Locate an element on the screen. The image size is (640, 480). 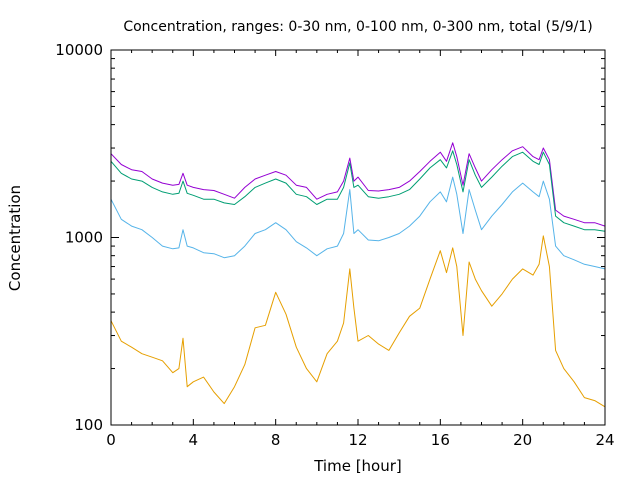
x-tick-label: 8 is located at coordinates (276, 440).